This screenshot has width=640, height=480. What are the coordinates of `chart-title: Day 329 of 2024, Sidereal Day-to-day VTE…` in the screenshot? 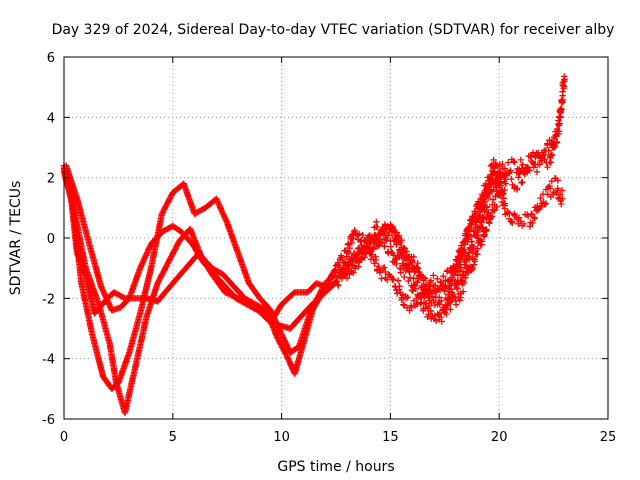 It's located at (333, 30).